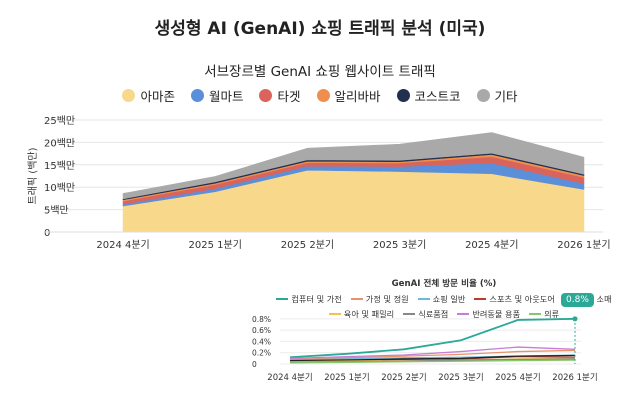 The width and height of the screenshot is (640, 400). What do you see at coordinates (517, 378) in the screenshot?
I see `line-x-tick-label: 2025 4분기` at bounding box center [517, 378].